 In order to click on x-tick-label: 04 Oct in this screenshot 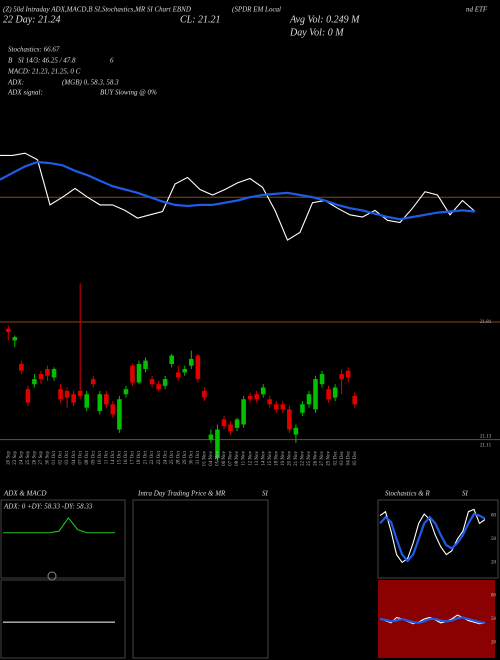, I will do `click(74, 457)`.